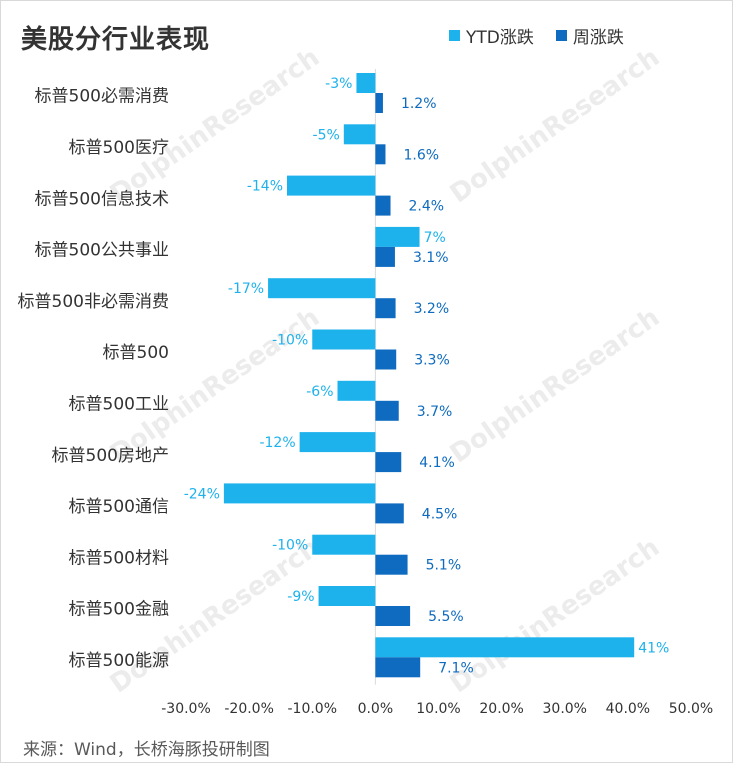  Describe the element at coordinates (246, 289) in the screenshot. I see `ytd-data-label: -17%` at that location.